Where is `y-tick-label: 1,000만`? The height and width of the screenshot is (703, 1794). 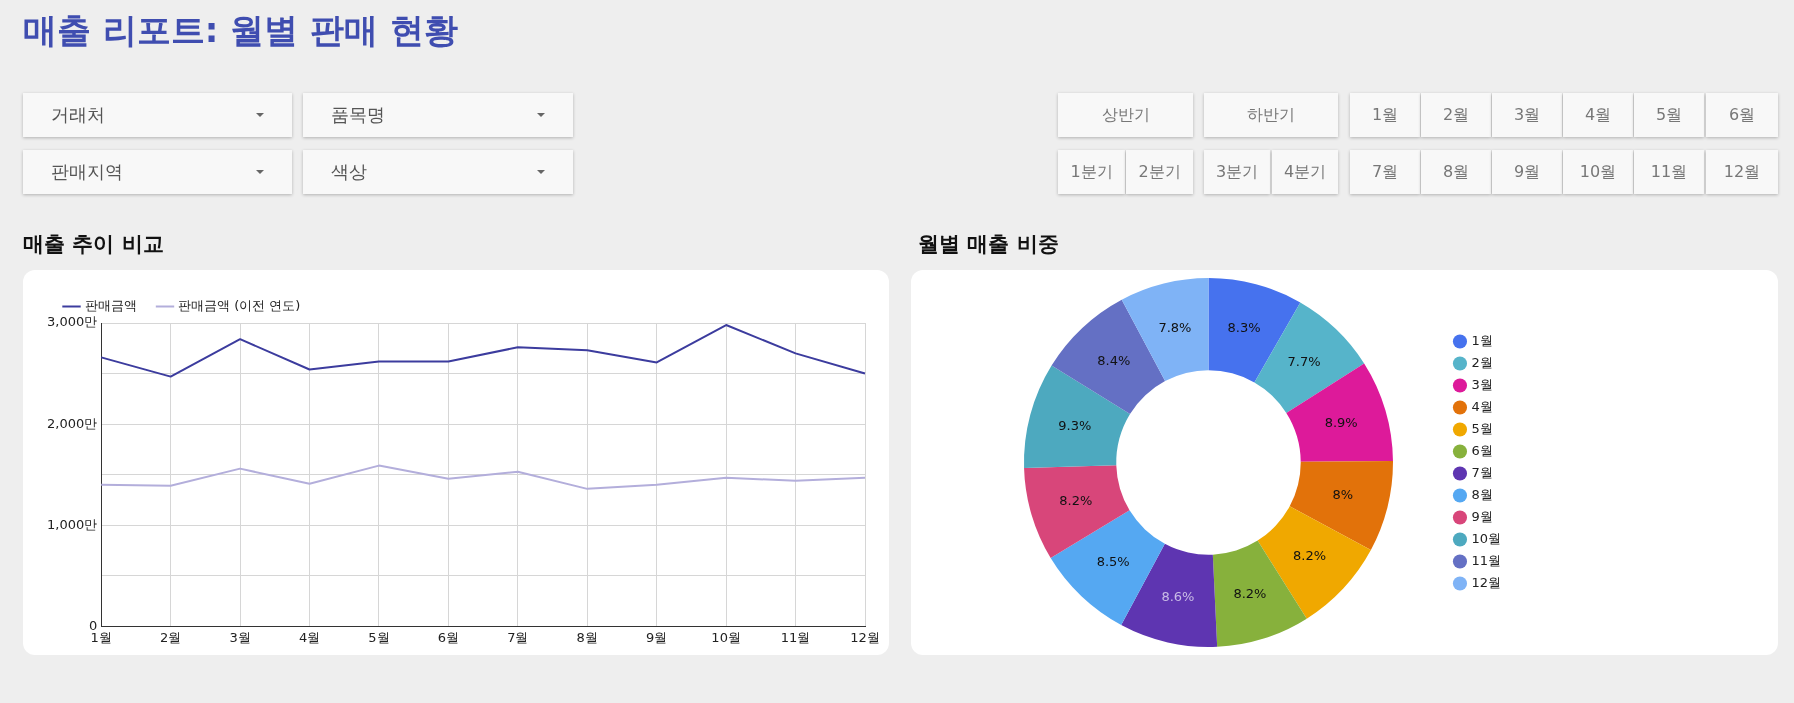
y-tick-label: 1,000만 is located at coordinates (72, 524).